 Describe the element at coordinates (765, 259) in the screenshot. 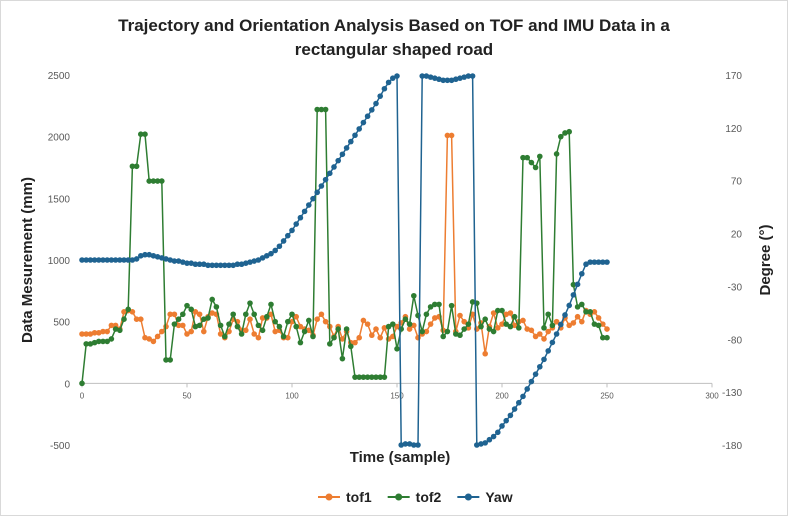

I see `y2-axis-label: Degree (°)` at that location.